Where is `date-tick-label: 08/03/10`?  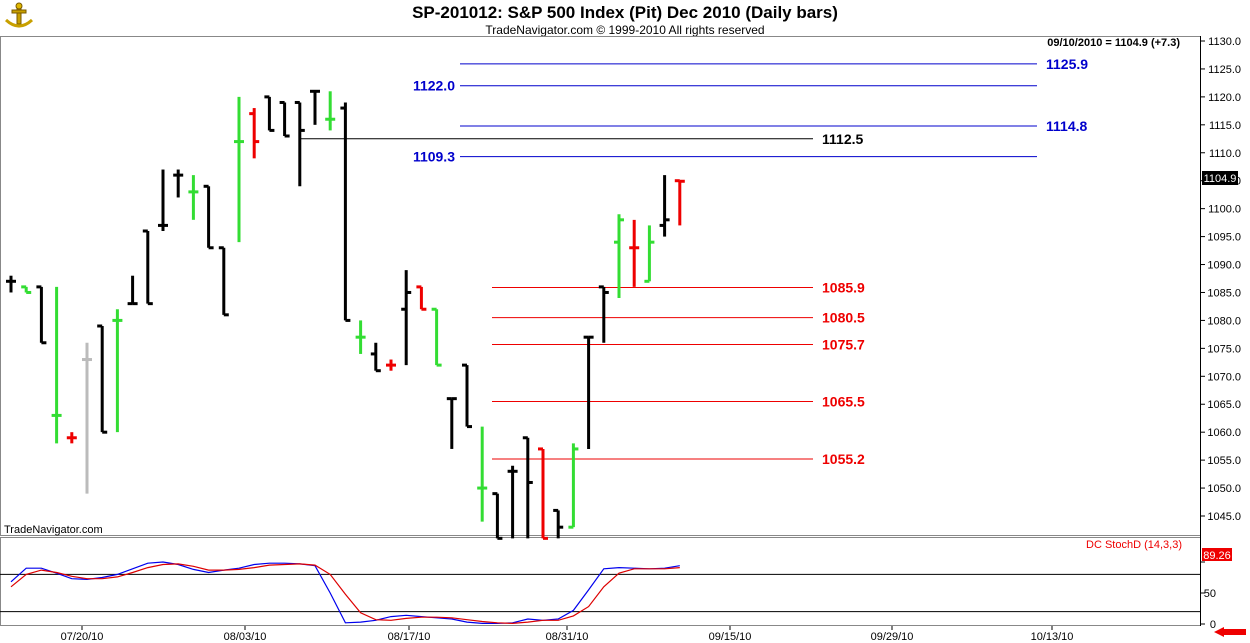
date-tick-label: 08/03/10 is located at coordinates (245, 637).